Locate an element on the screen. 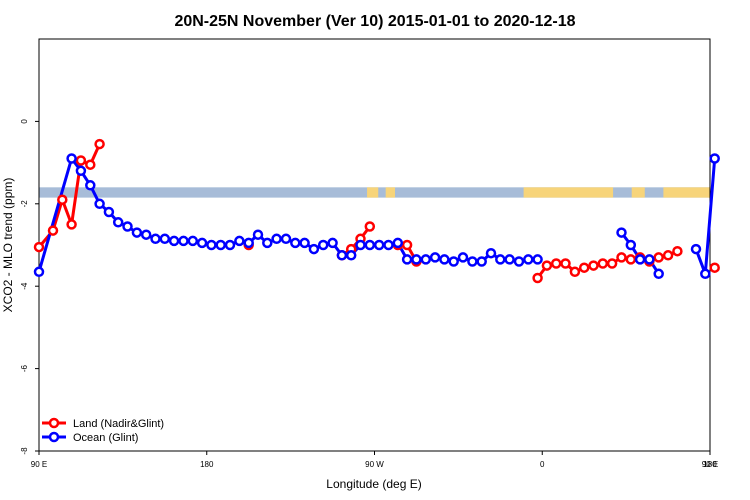 The height and width of the screenshot is (500, 750). legend-ocean-label: Ocean (Glint) is located at coordinates (105, 438).